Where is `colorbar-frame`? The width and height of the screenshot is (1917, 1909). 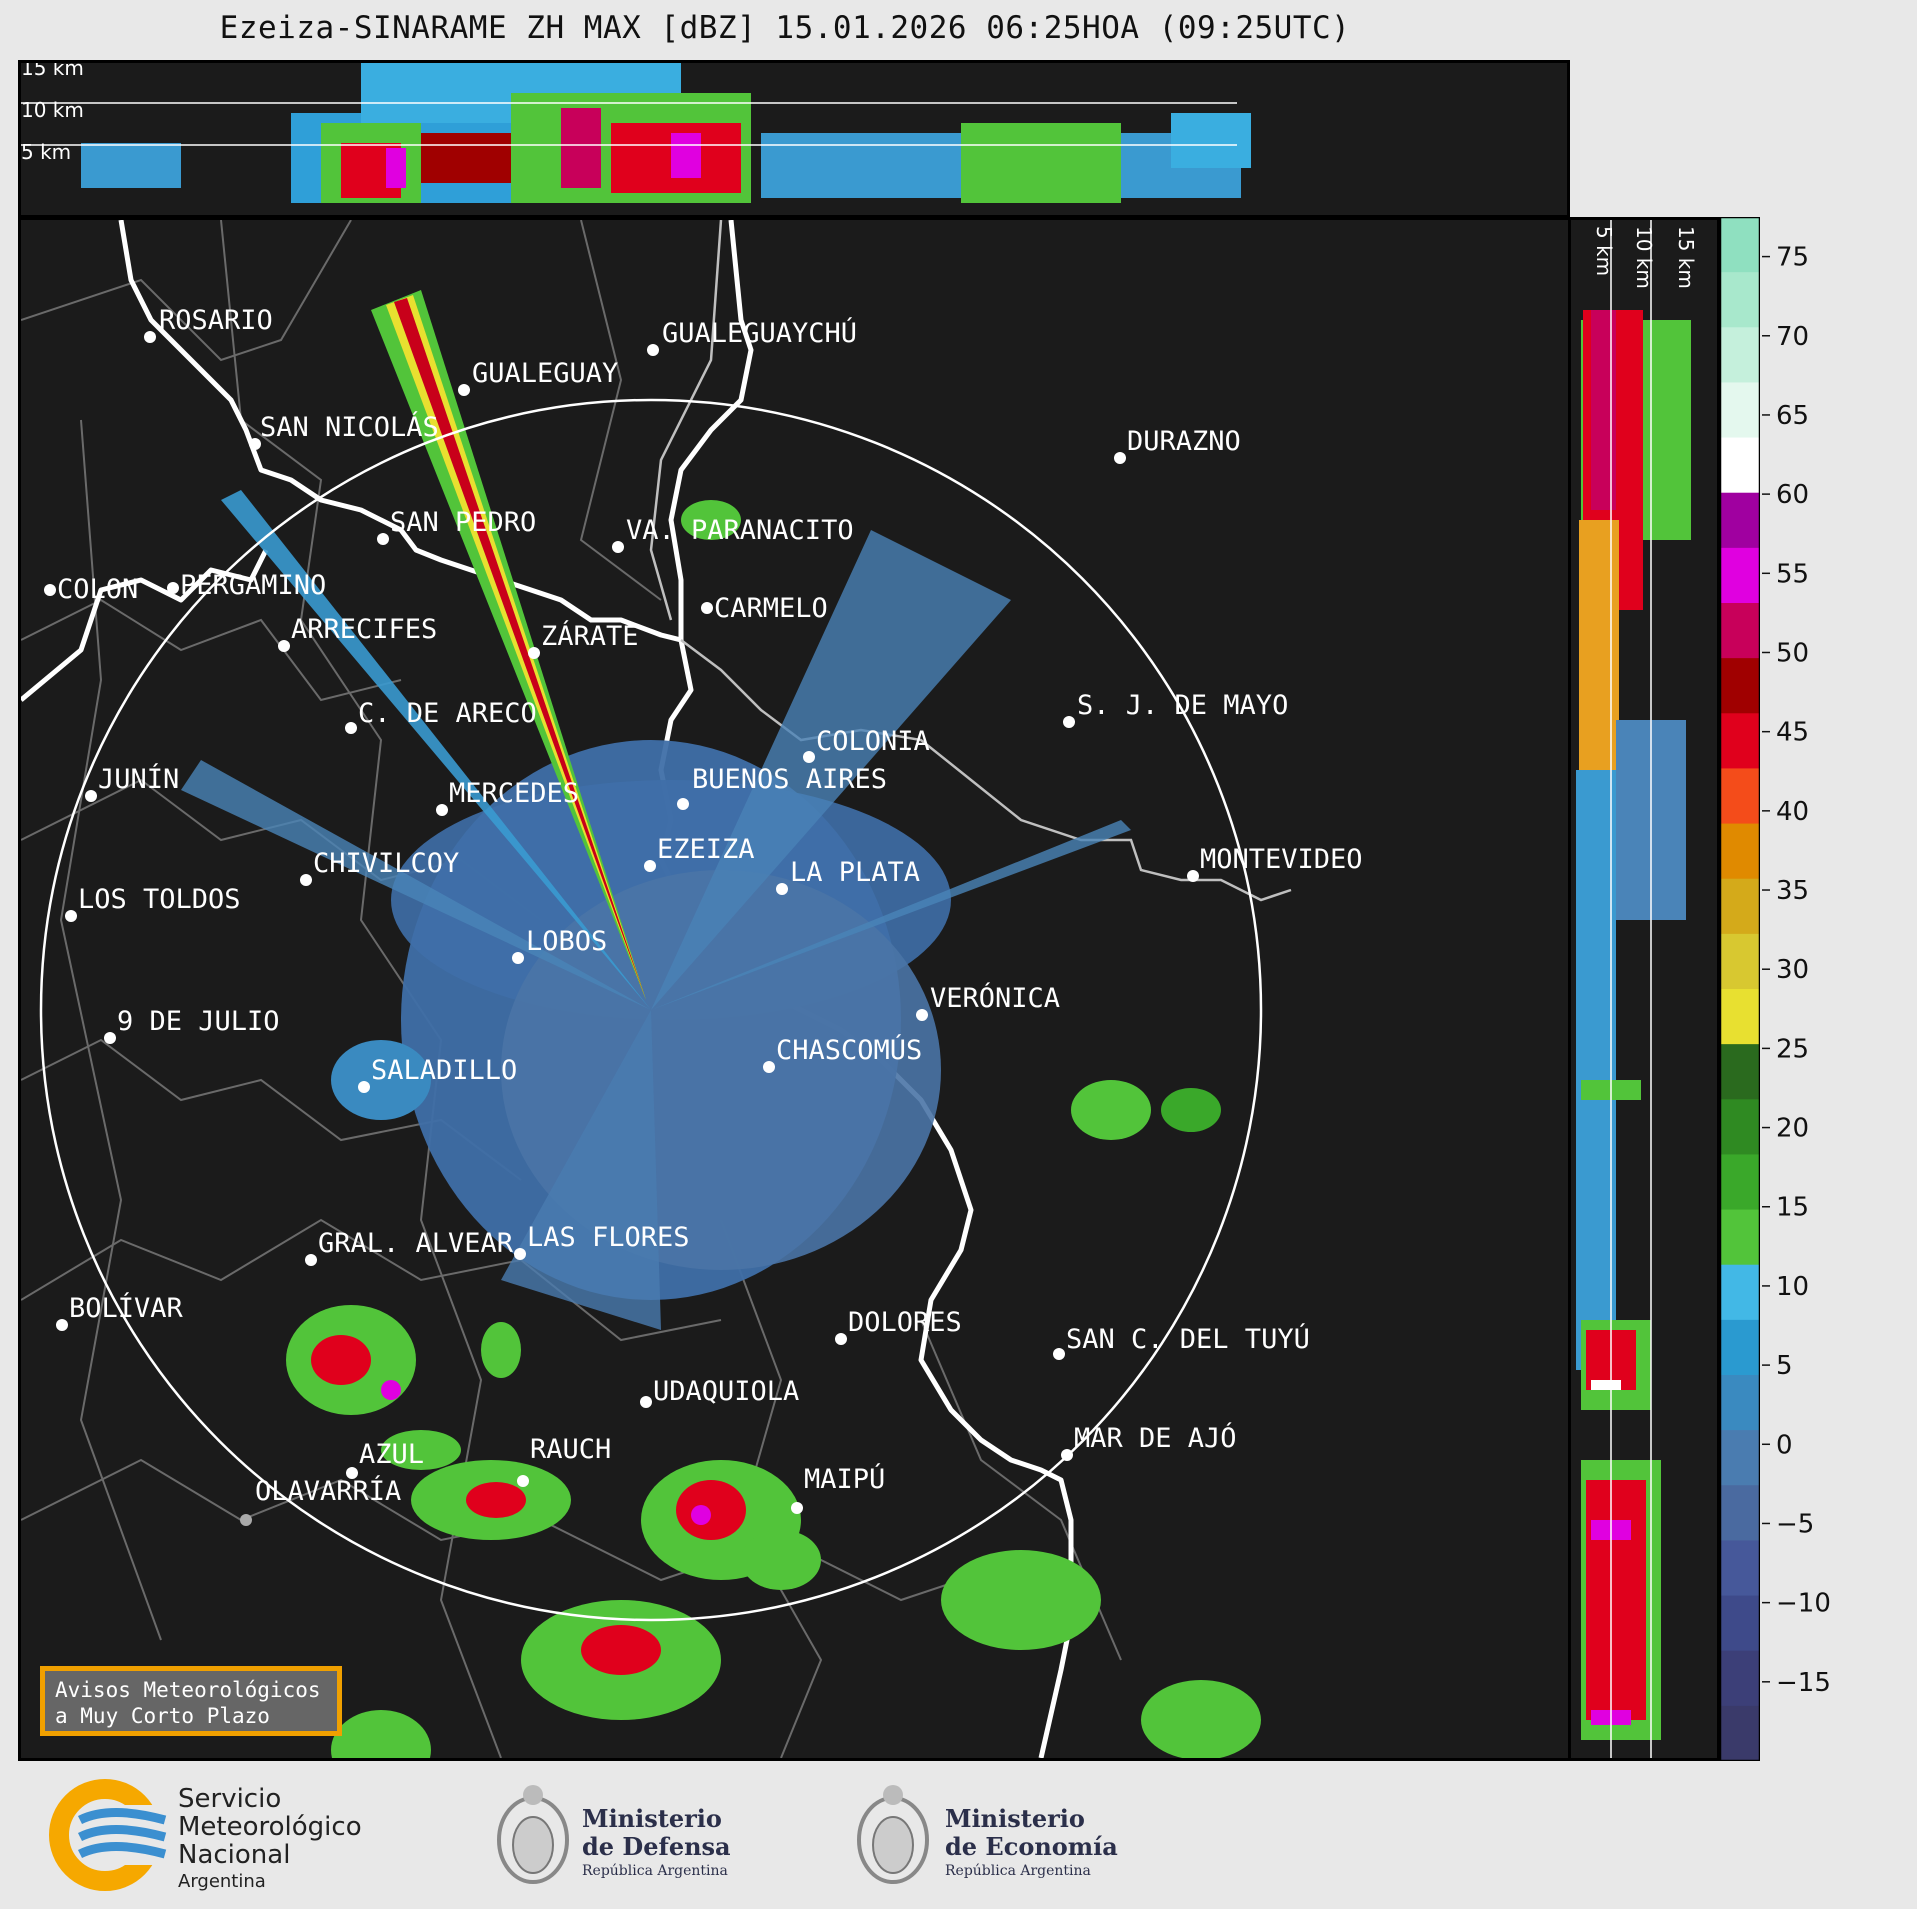
colorbar-frame is located at coordinates (1740, 989).